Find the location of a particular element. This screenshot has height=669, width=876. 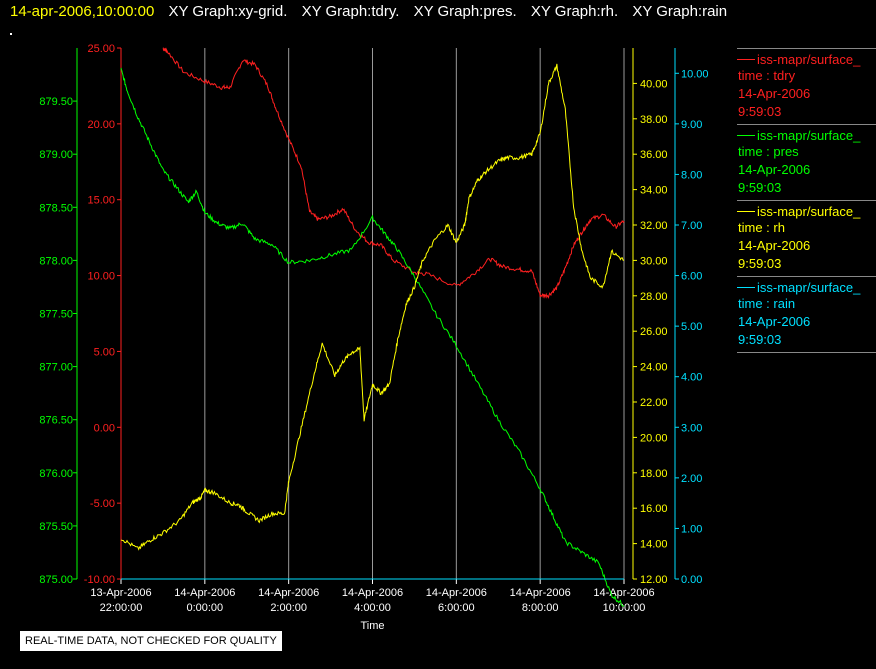

y-tick-label-rain: 6.00 is located at coordinates (691, 277).